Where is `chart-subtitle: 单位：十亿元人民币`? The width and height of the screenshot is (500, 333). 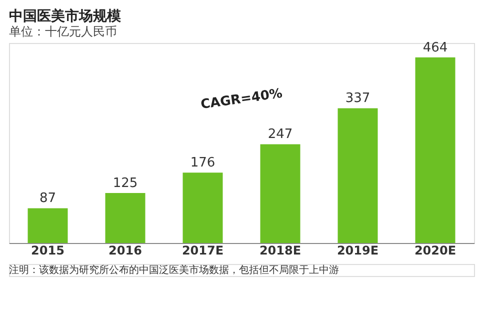 chart-subtitle: 单位：十亿元人民币 is located at coordinates (63, 31).